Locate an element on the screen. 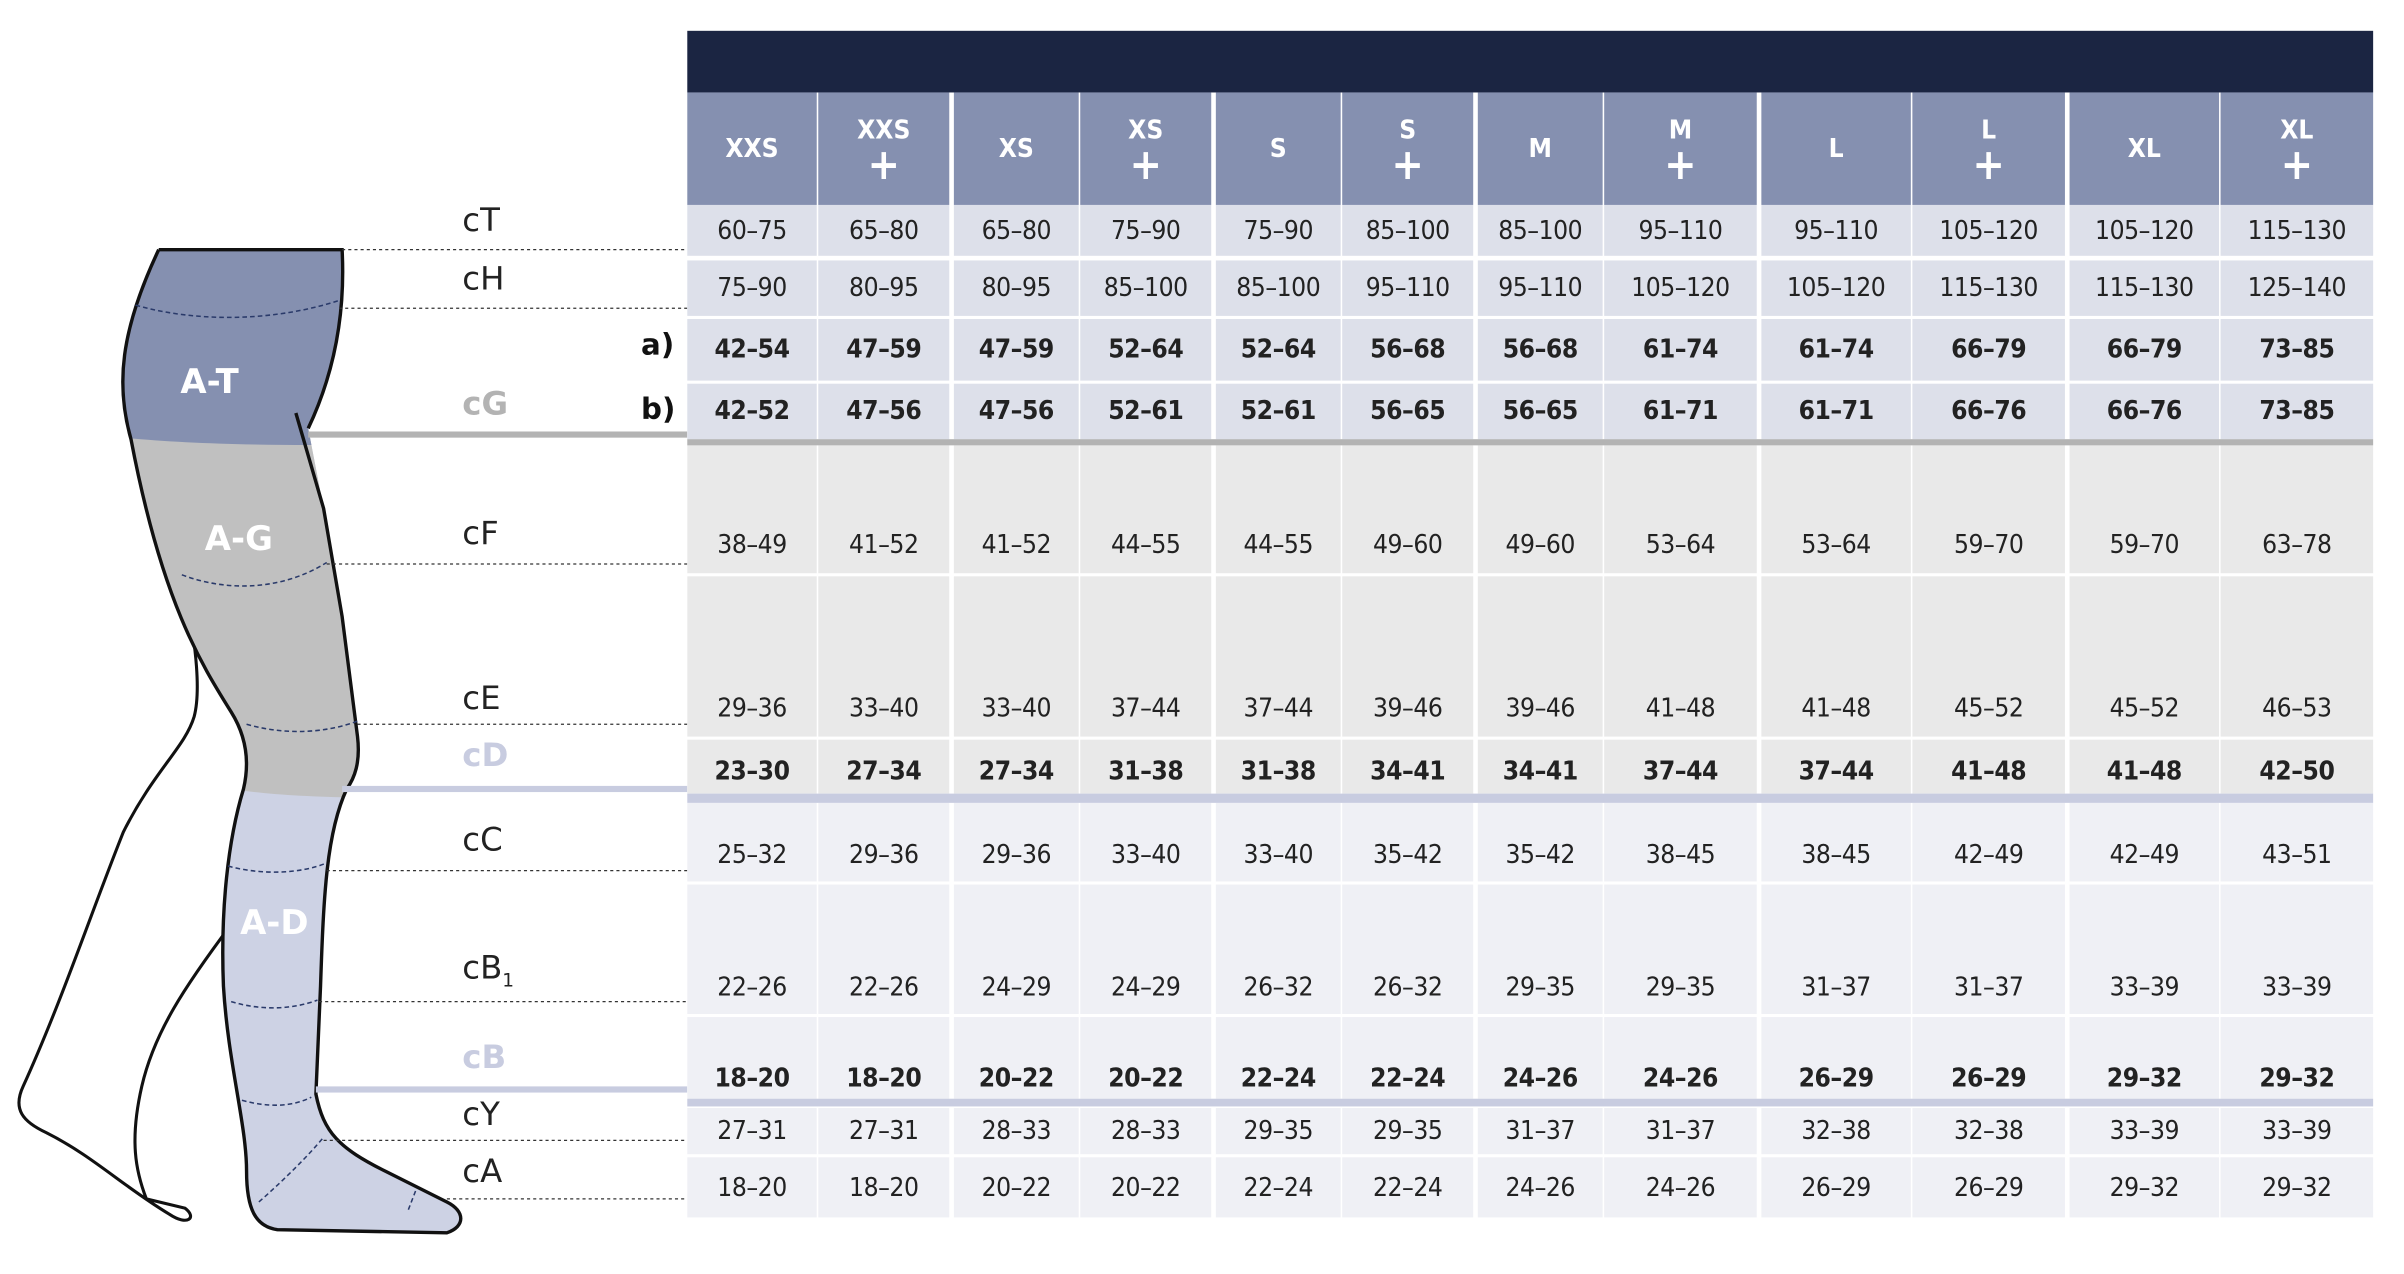 Image resolution: width=2404 pixels, height=1274 pixels. table-cell: 27–34 is located at coordinates (884, 766).